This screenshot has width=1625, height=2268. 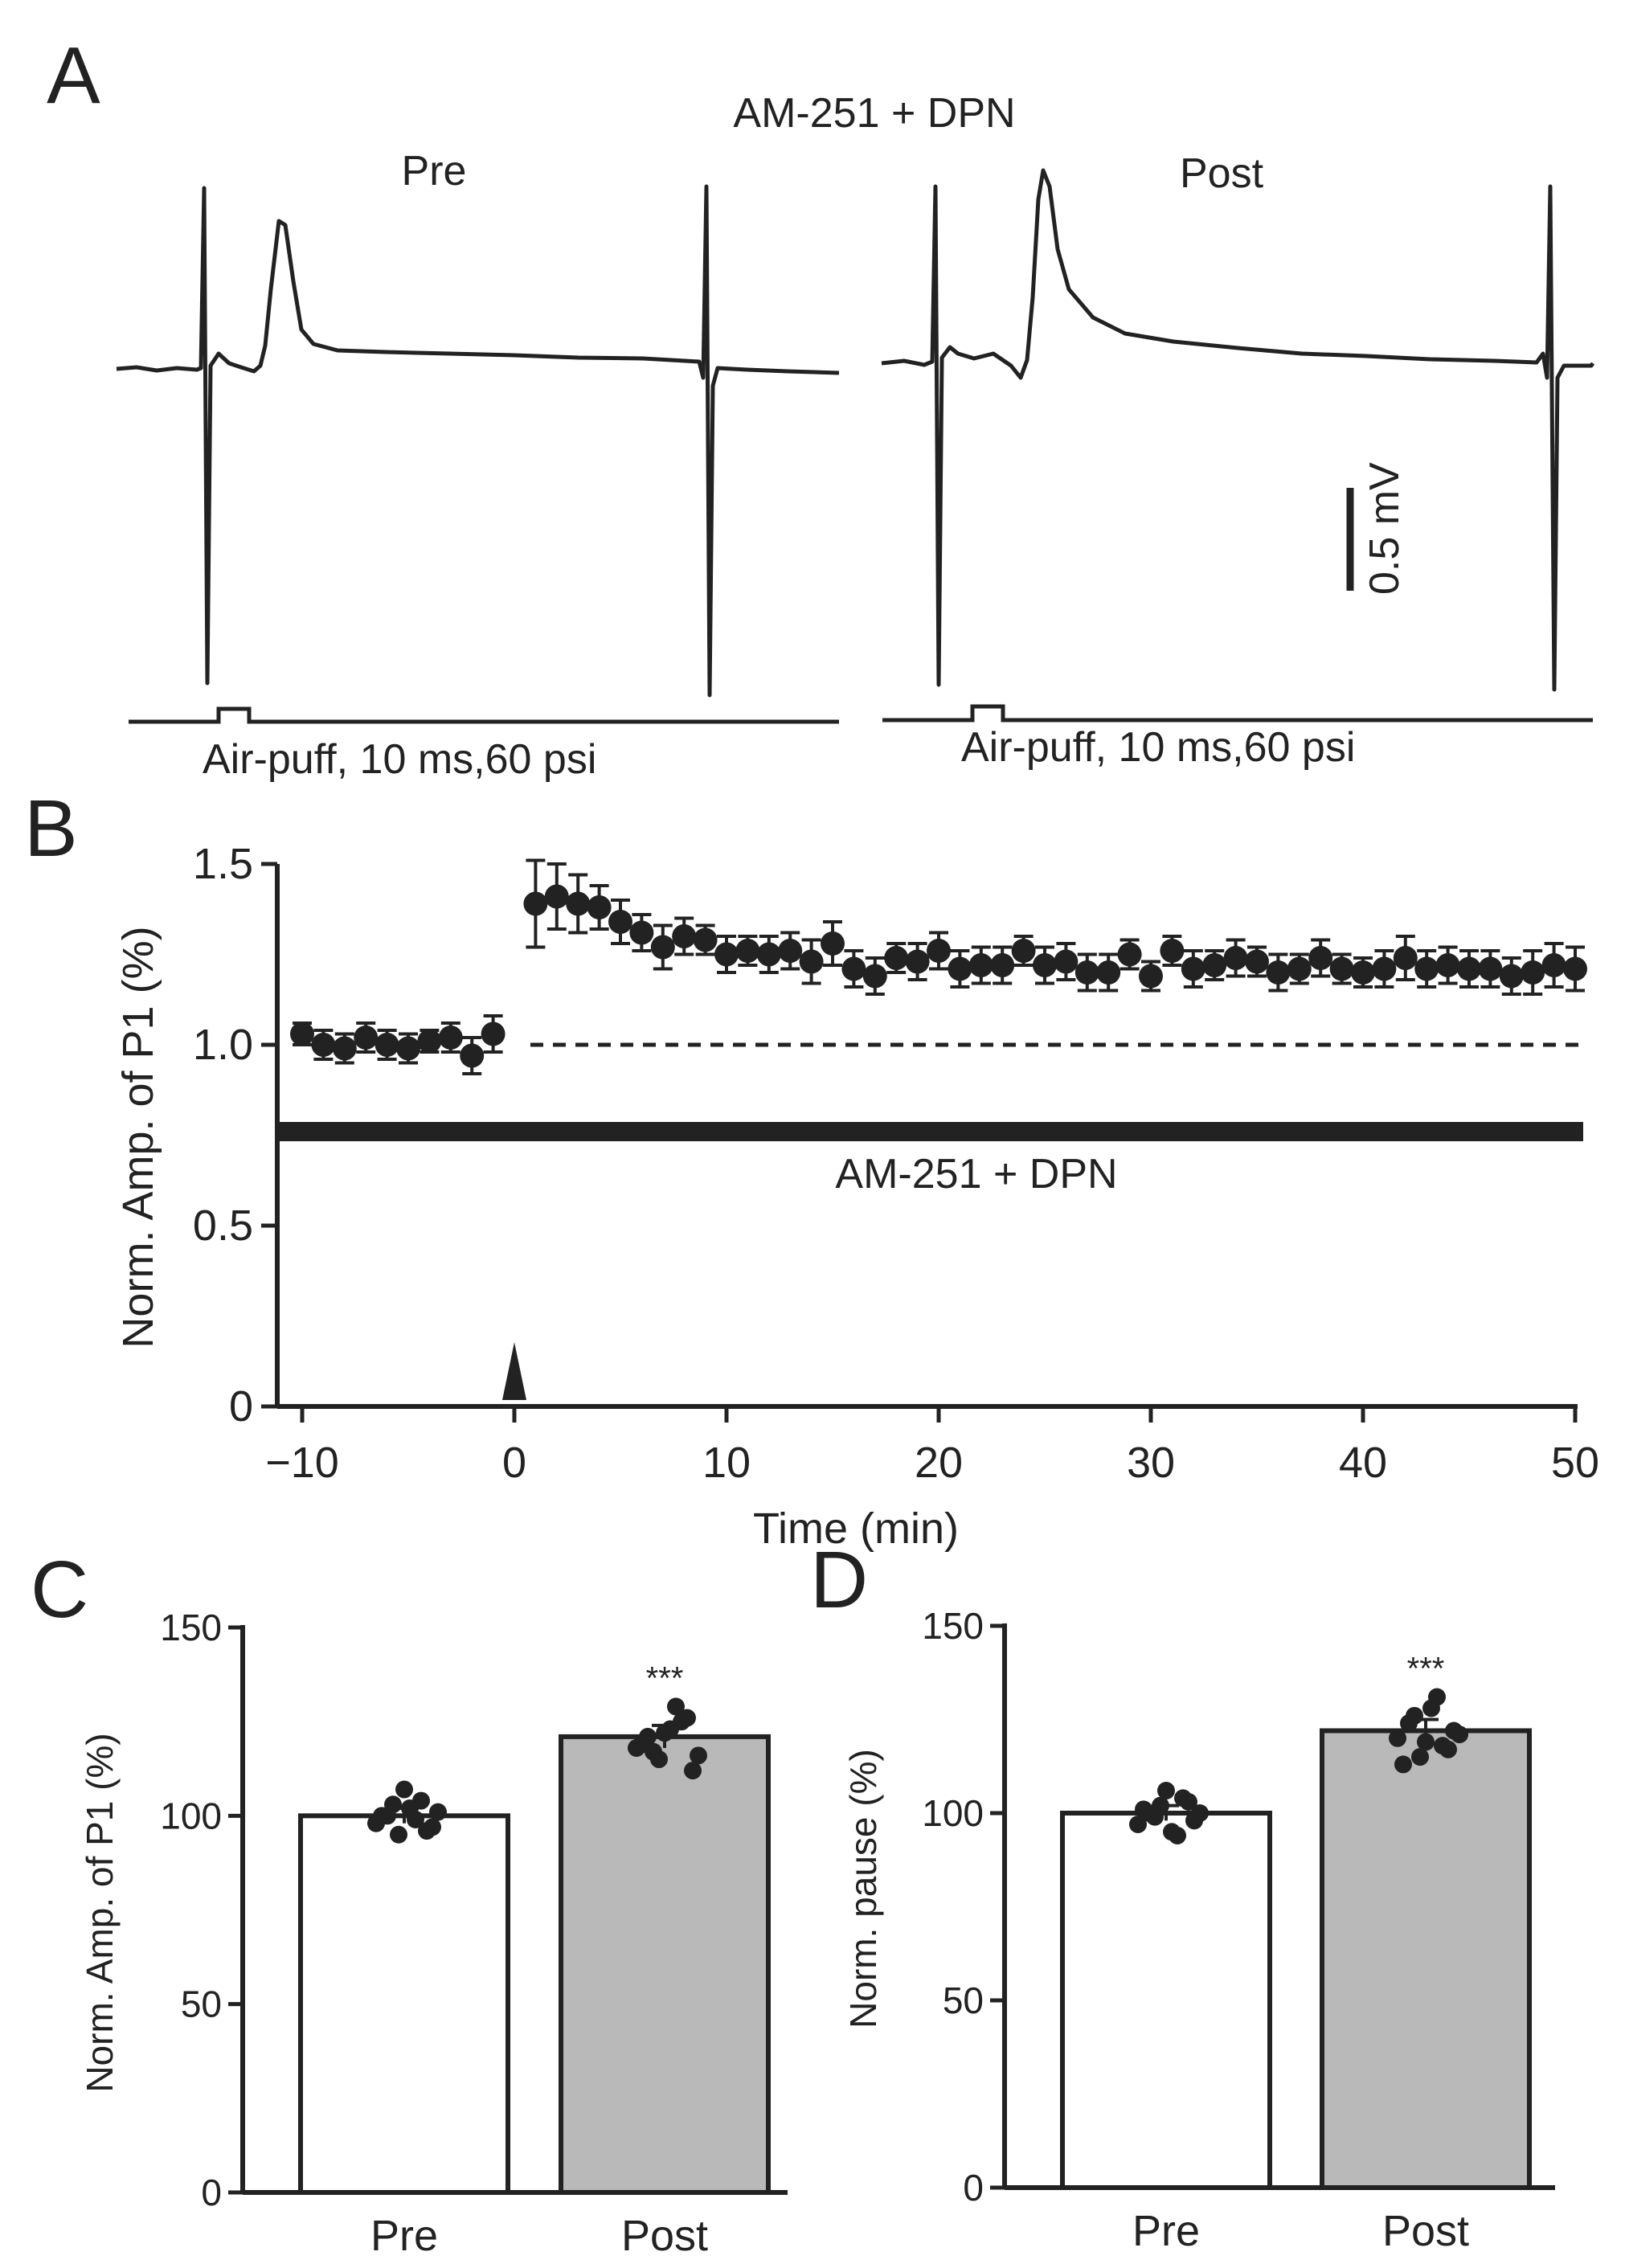 I want to click on category-label: Pre, so click(x=404, y=2236).